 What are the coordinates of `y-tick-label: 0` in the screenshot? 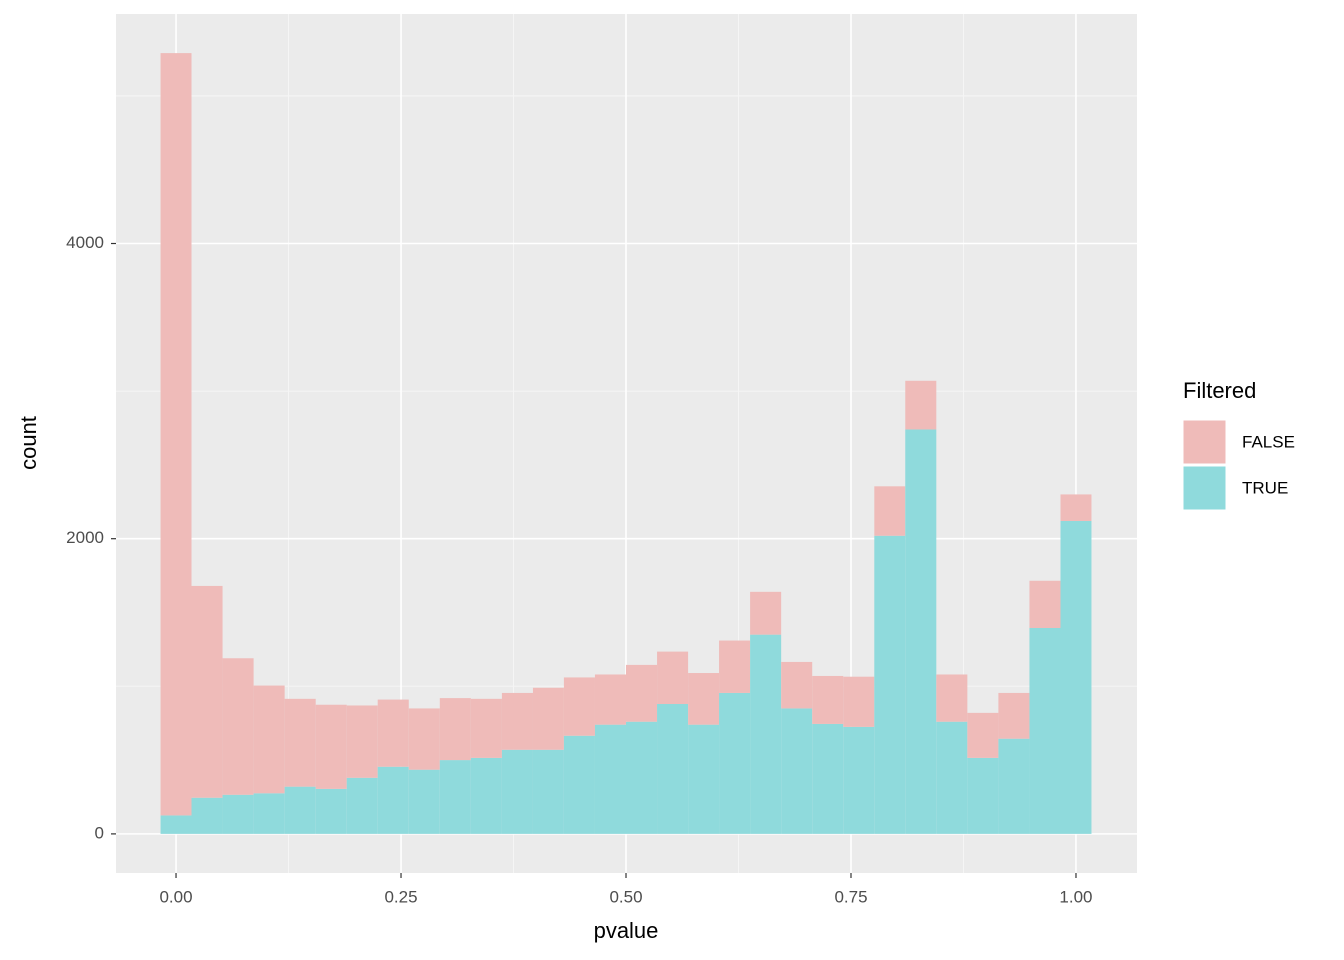 It's located at (99, 832).